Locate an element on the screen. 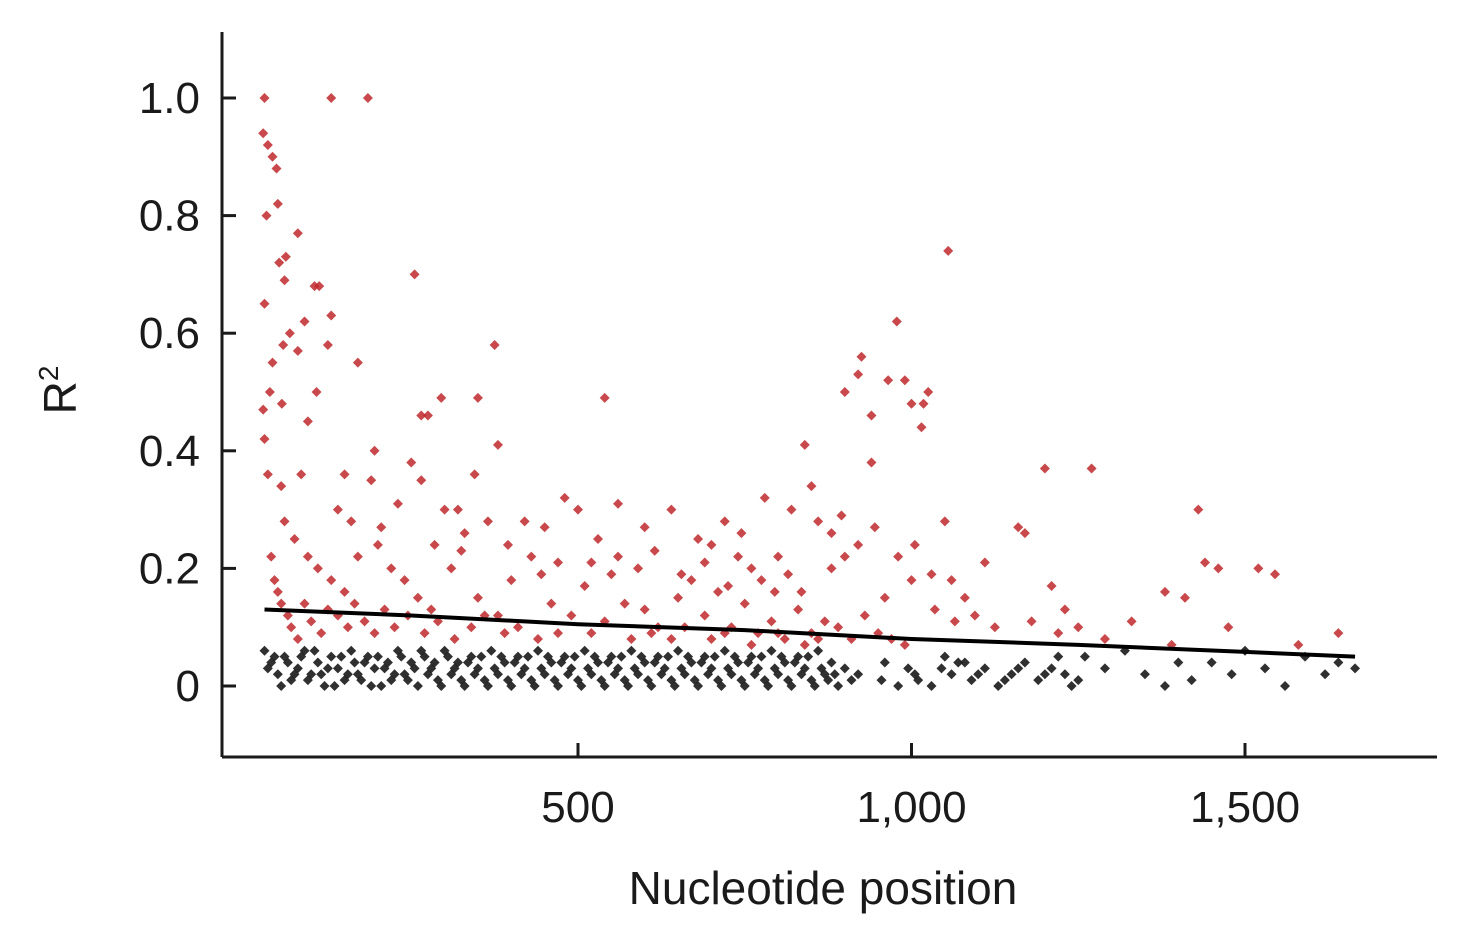 The image size is (1467, 947). x-tick-label: 500 is located at coordinates (577, 807).